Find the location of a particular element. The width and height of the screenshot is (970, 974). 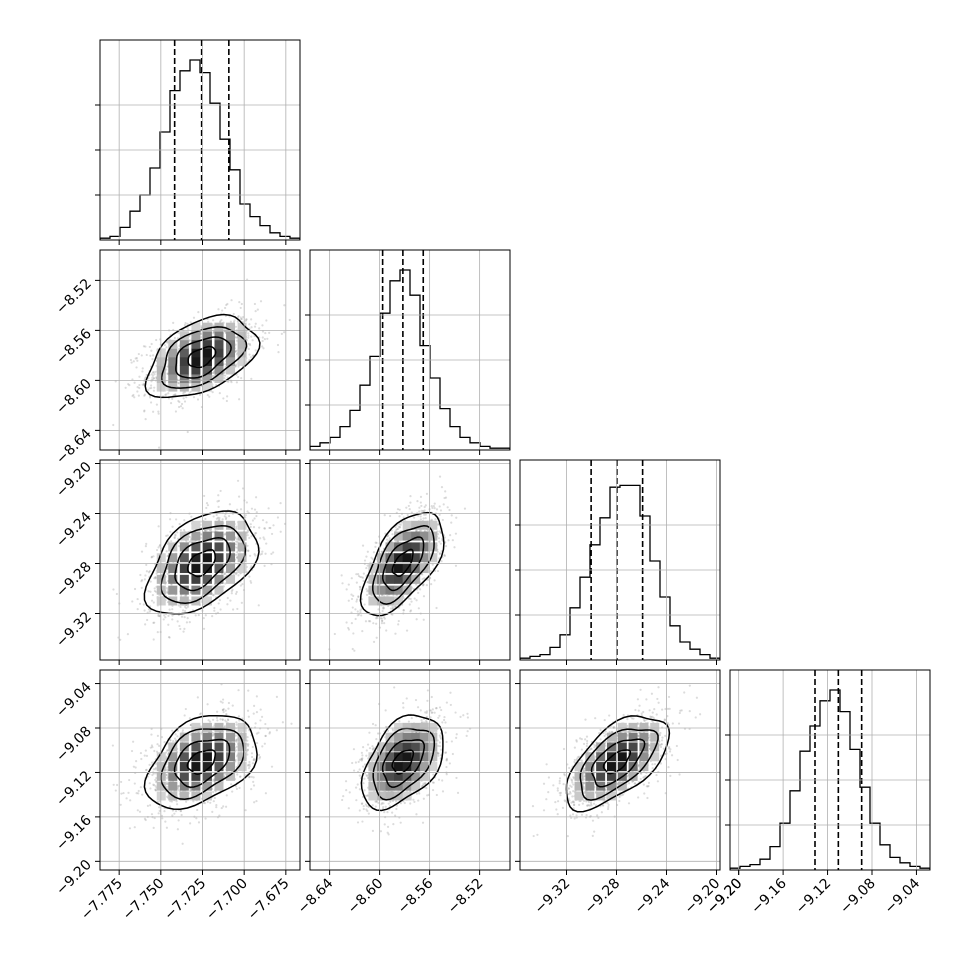

y-tick-label: −9.32 is located at coordinates (74, 630).